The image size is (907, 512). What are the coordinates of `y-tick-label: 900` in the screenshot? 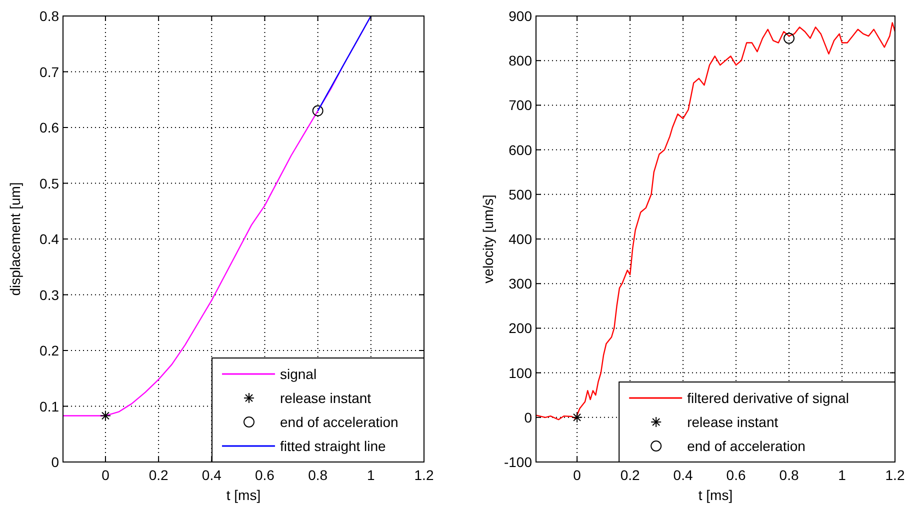 It's located at (520, 16).